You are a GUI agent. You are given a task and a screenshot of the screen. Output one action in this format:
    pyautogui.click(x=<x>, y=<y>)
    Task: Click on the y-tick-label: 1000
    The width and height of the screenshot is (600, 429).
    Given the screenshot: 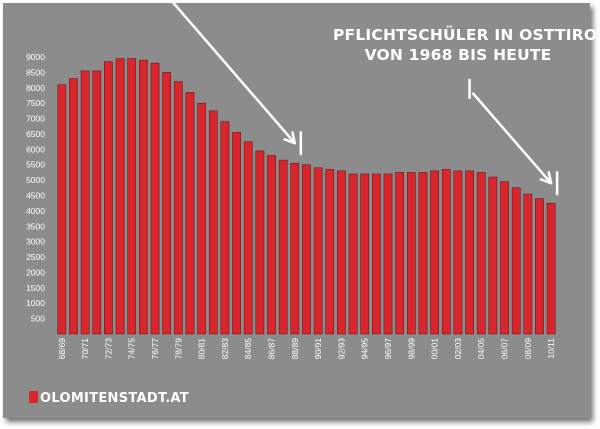 What is the action you would take?
    pyautogui.click(x=35, y=303)
    